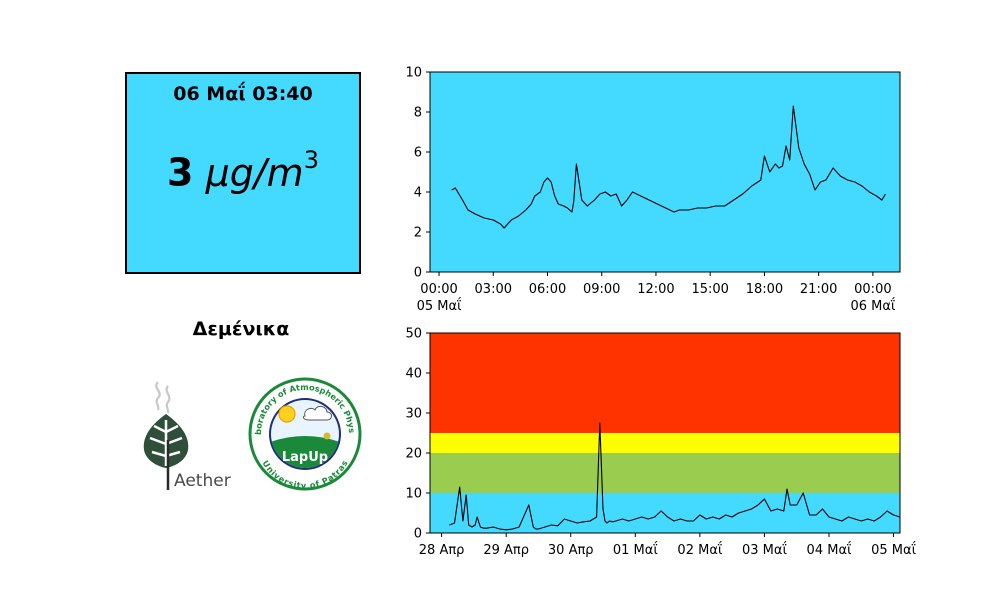  What do you see at coordinates (418, 113) in the screenshot?
I see `y-tick-label-4: 8` at bounding box center [418, 113].